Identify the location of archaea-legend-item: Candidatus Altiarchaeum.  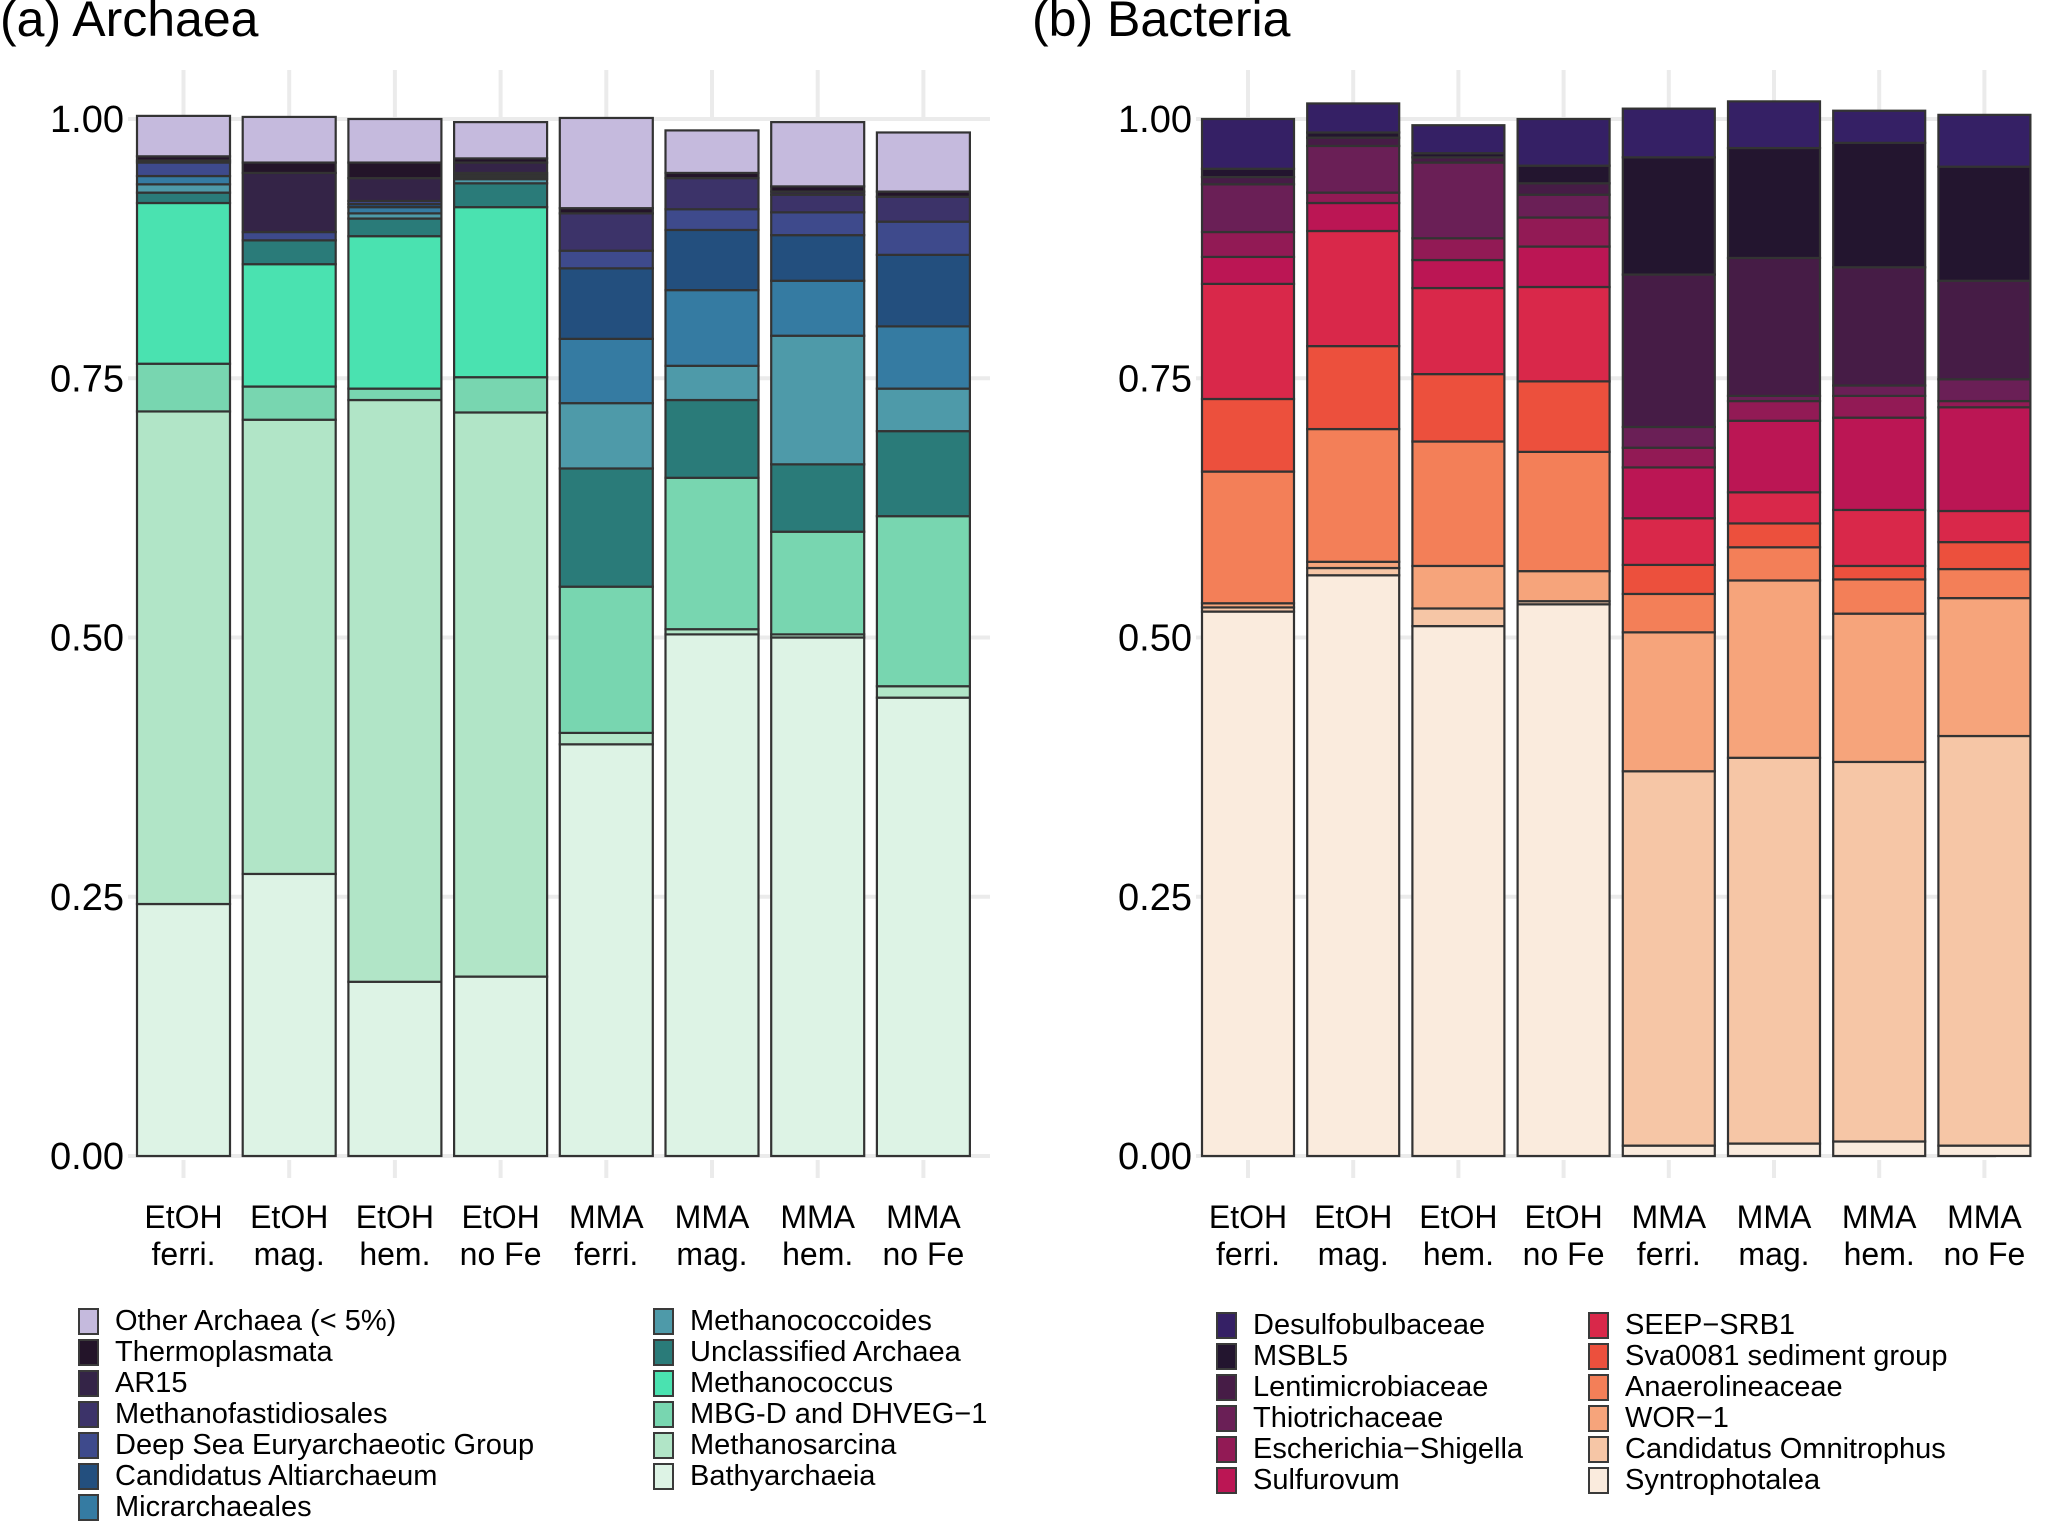
(306, 1476).